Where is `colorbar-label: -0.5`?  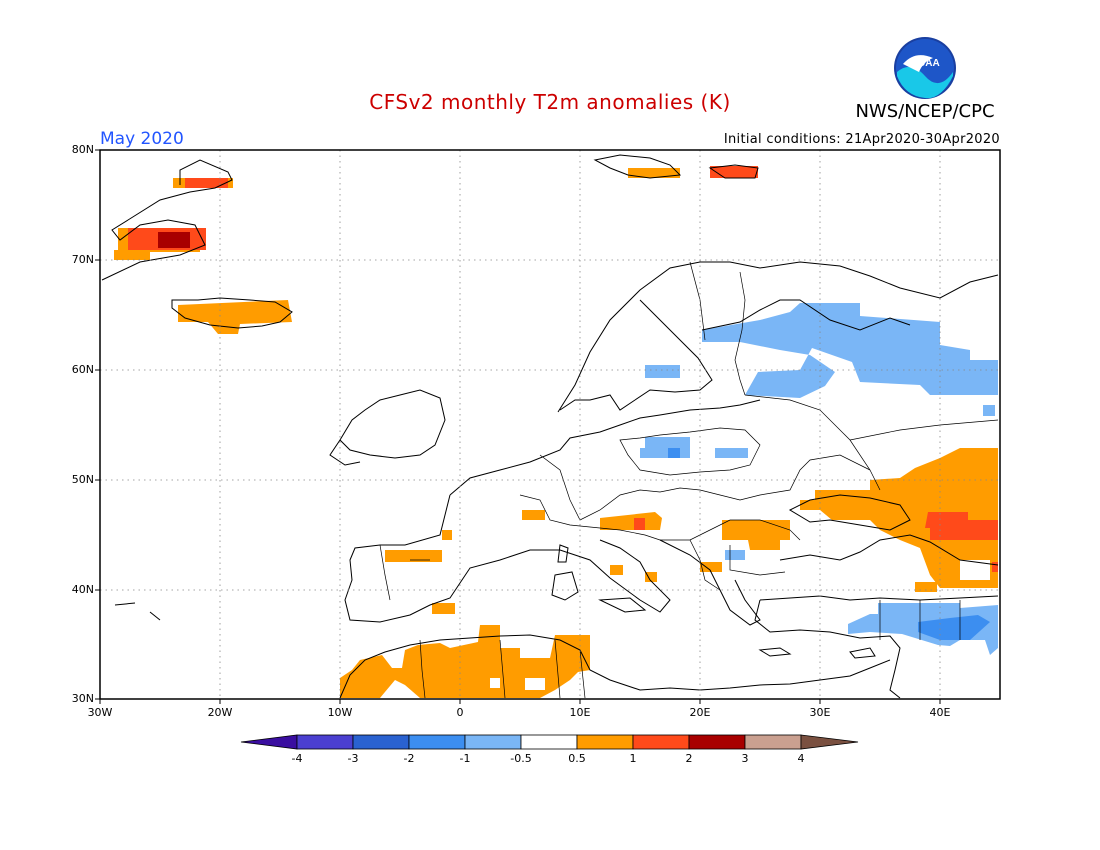 colorbar-label: -0.5 is located at coordinates (521, 758).